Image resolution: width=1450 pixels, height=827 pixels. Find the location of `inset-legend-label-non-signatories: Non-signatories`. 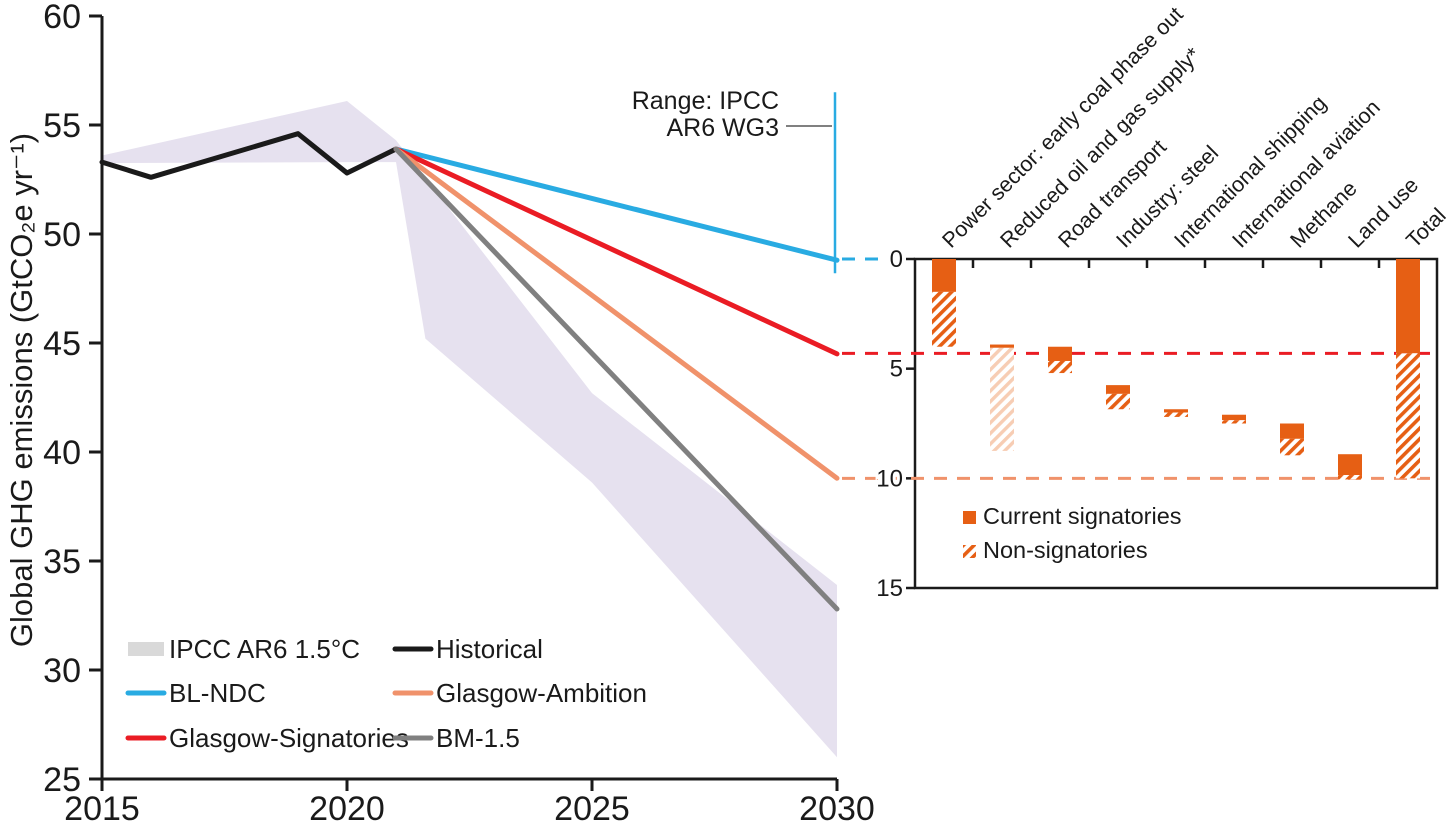

inset-legend-label-non-signatories: Non-signatories is located at coordinates (1065, 550).